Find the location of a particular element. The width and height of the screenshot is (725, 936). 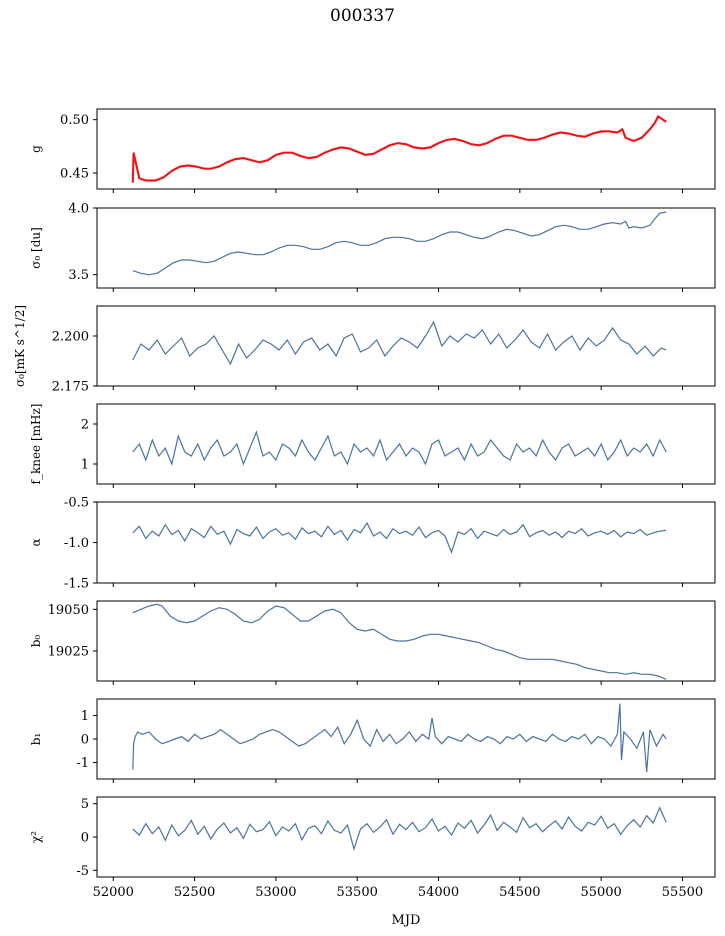

y-axis-label: g is located at coordinates (36, 149).